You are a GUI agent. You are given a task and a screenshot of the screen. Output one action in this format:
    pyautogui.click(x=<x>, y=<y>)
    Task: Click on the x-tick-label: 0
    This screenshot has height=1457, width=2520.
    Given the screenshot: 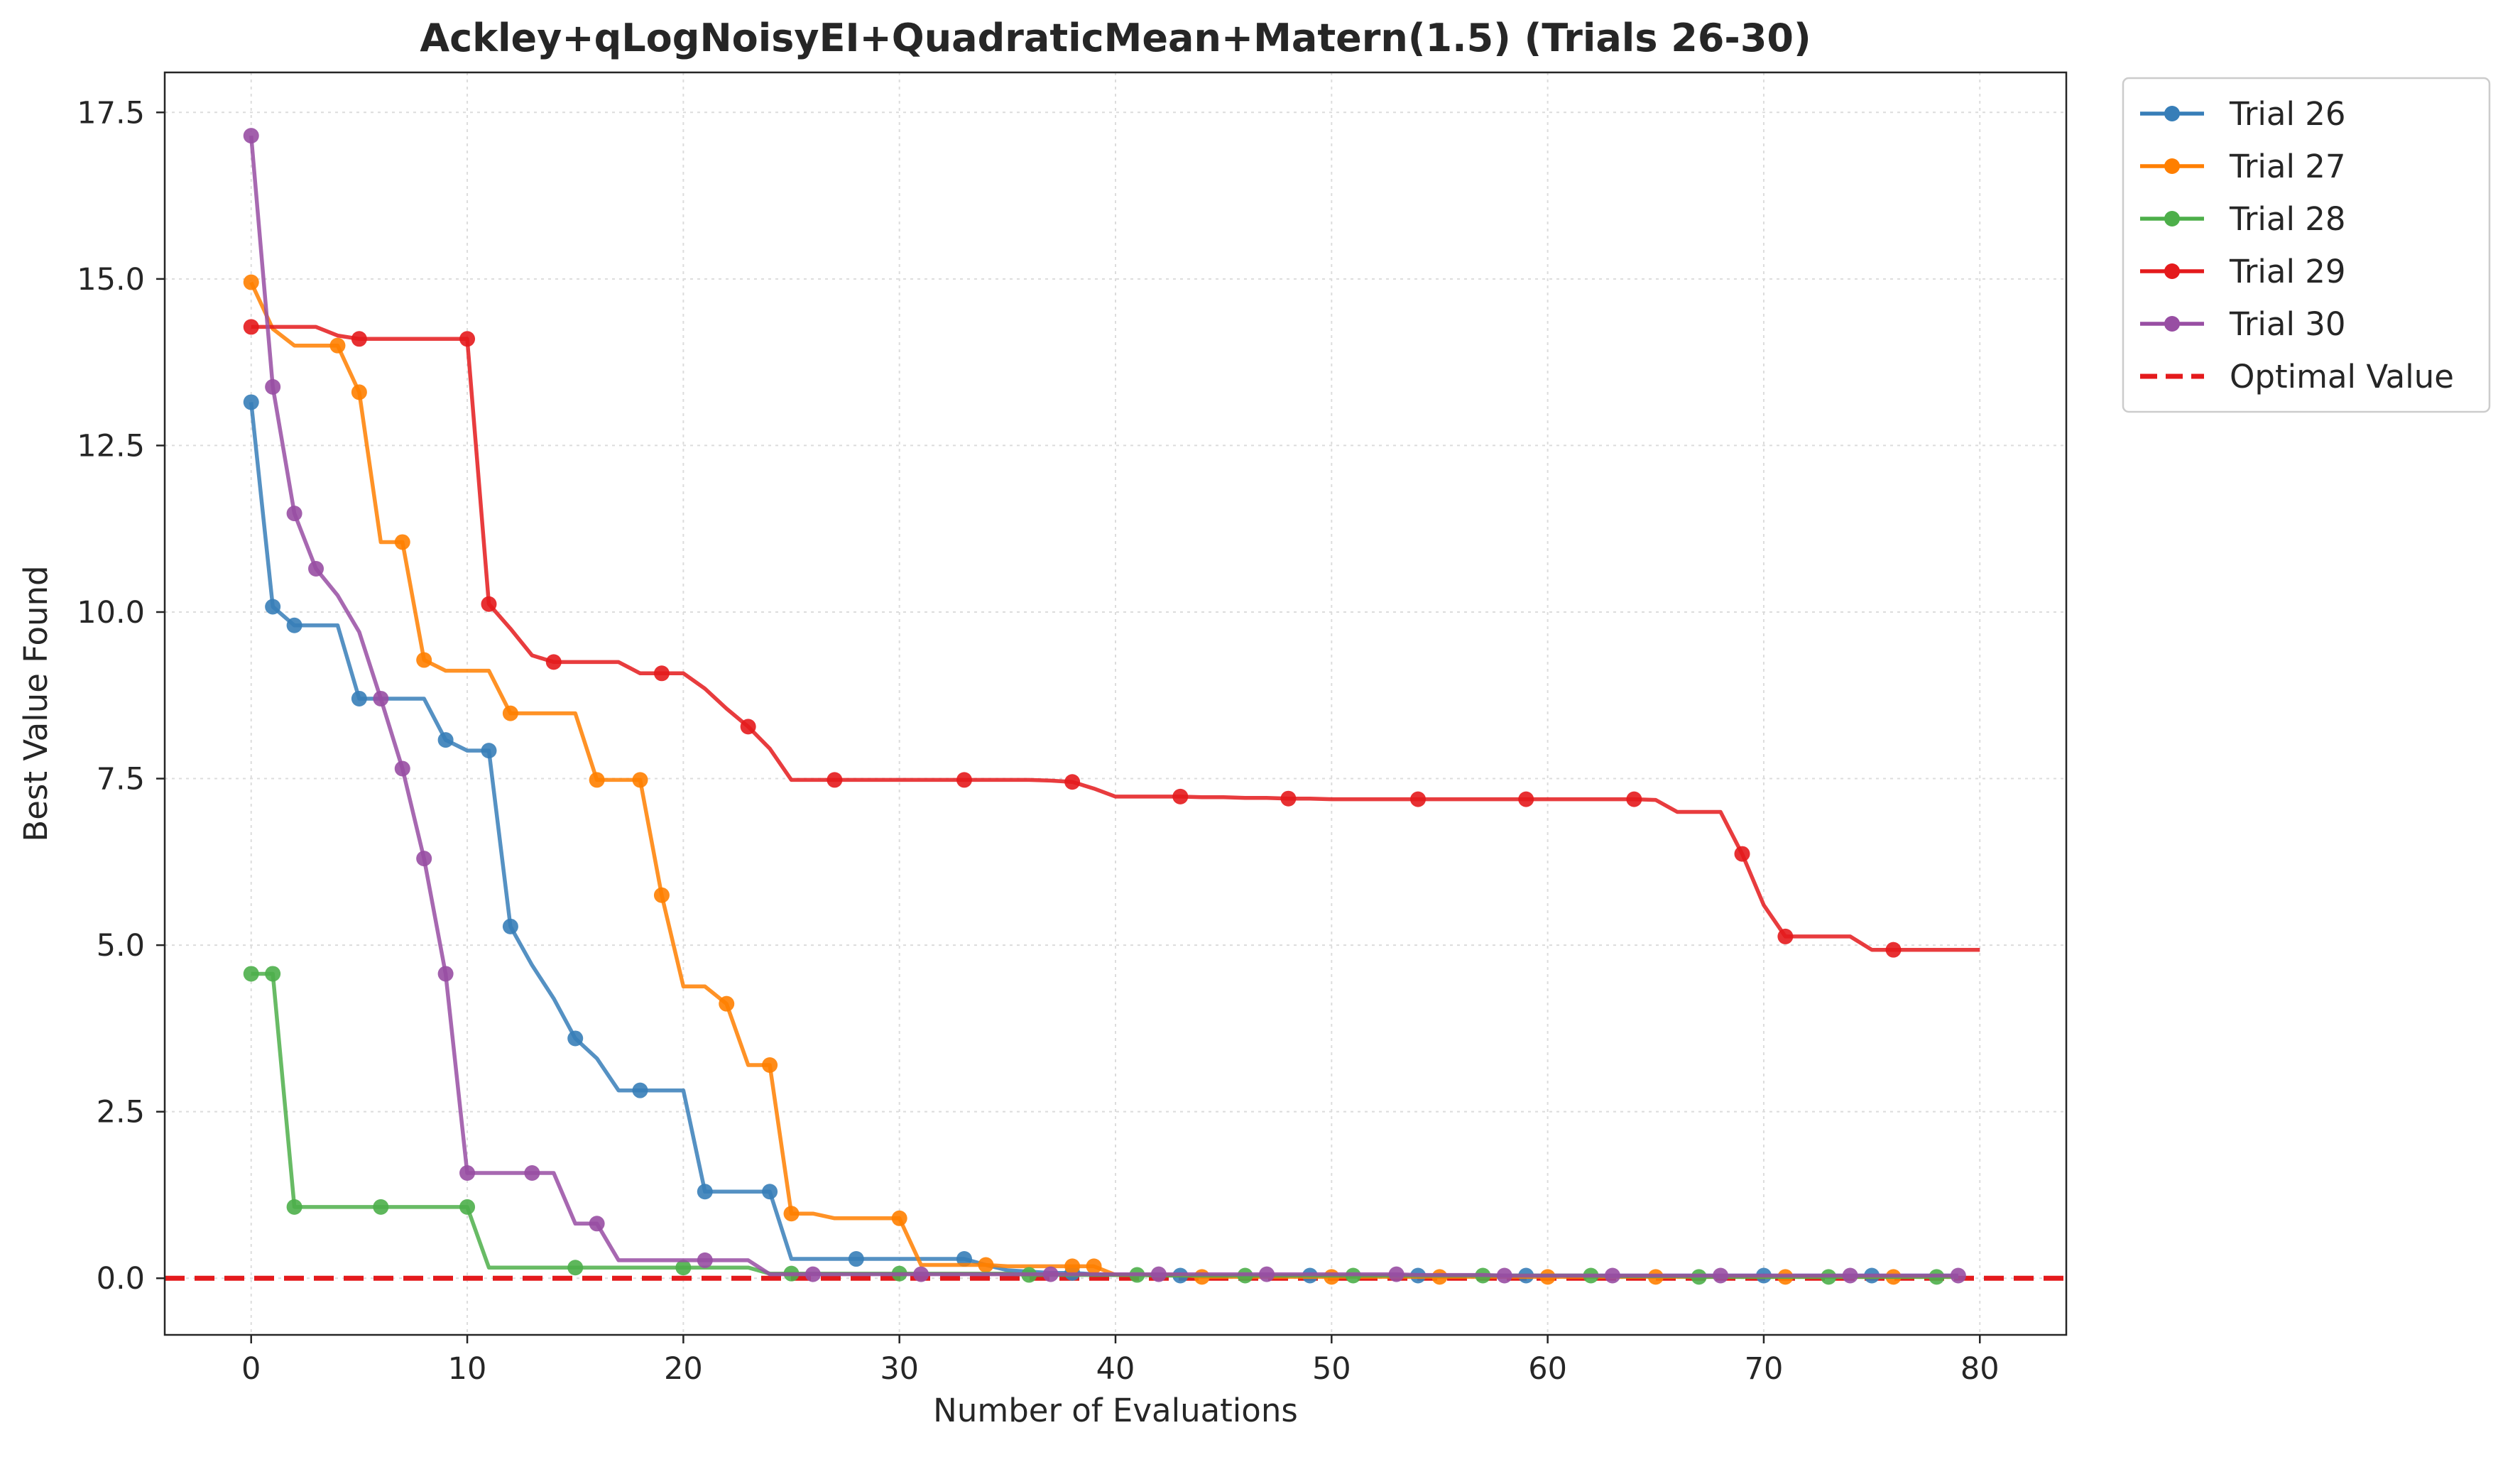 What is the action you would take?
    pyautogui.click(x=251, y=1369)
    